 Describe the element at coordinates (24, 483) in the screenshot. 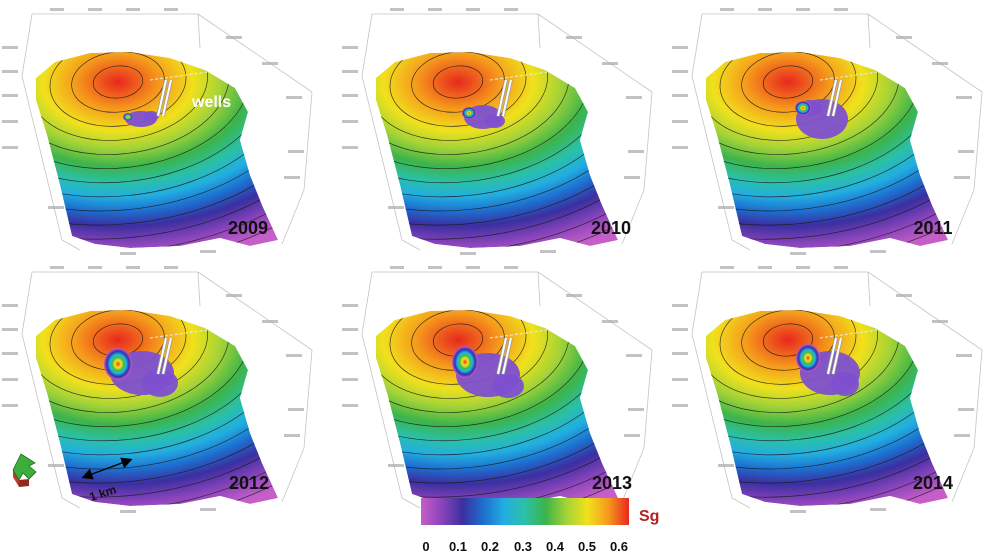

I see `north-arrow-base` at that location.